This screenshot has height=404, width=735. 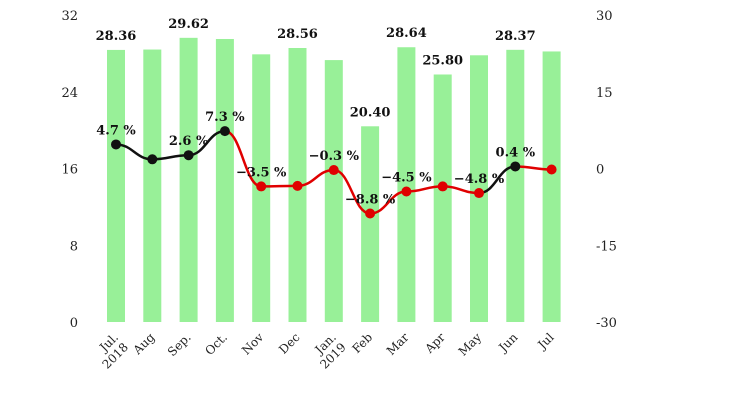 I want to click on line-value-label: −0.3 %, so click(x=334, y=156).